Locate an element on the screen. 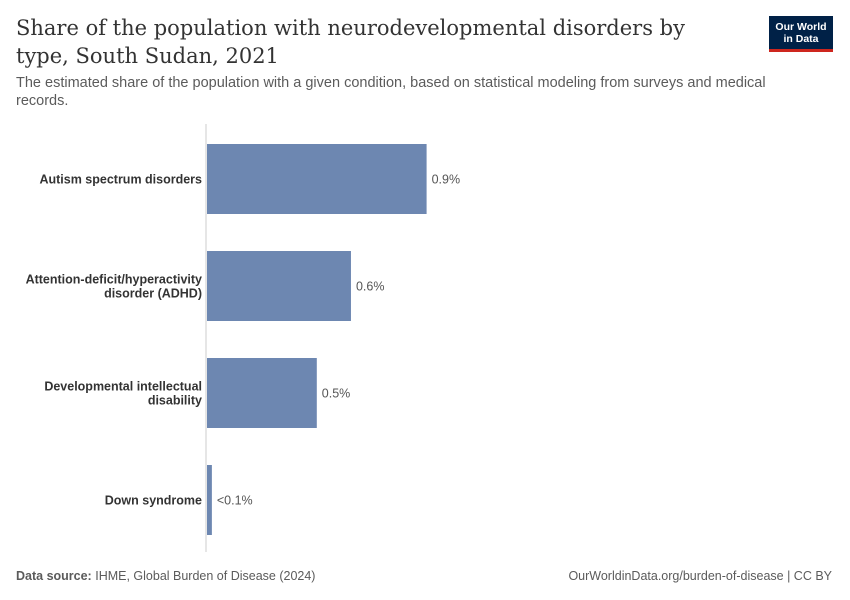 The image size is (850, 600). logo-line-1: Our World is located at coordinates (801, 27).